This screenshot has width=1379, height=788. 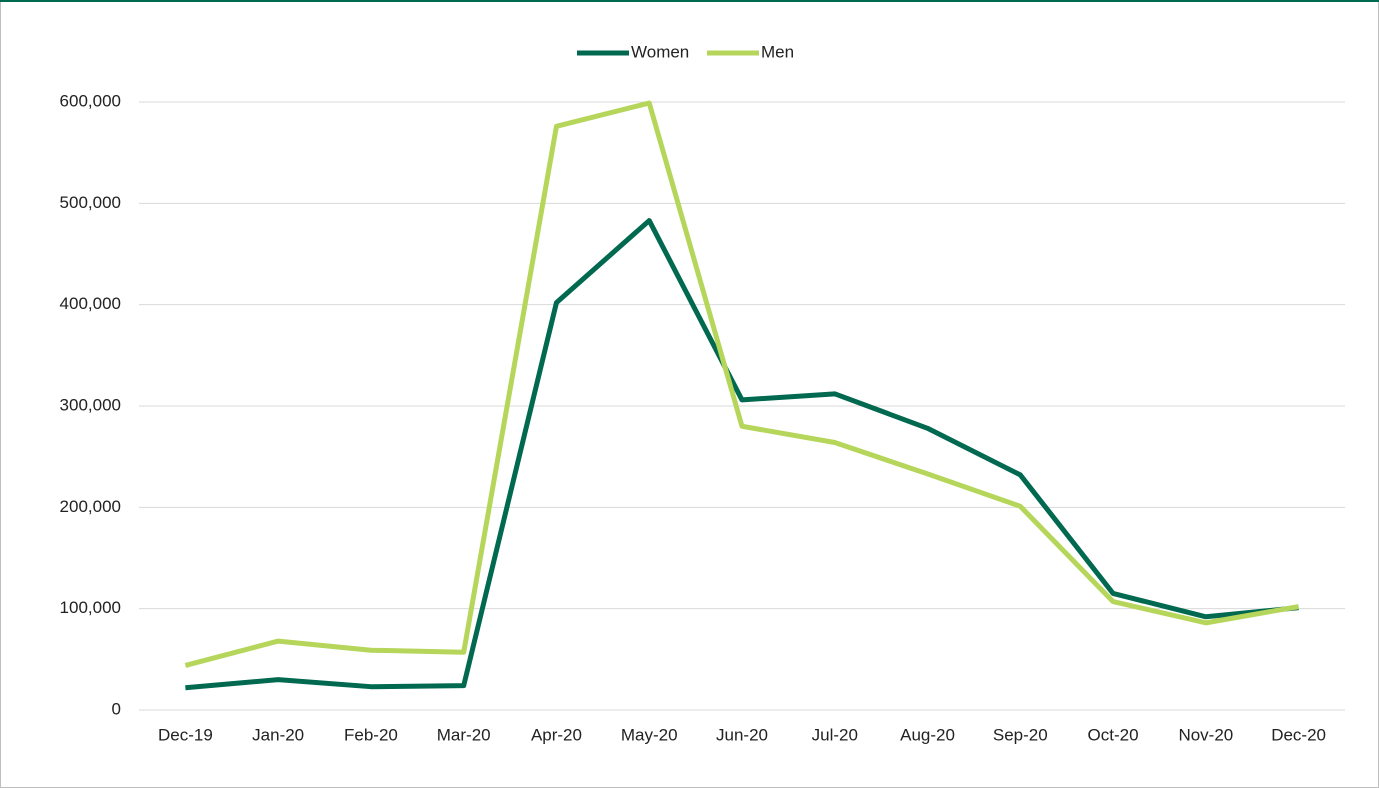 What do you see at coordinates (835, 734) in the screenshot?
I see `x-tick-label: Jul-20` at bounding box center [835, 734].